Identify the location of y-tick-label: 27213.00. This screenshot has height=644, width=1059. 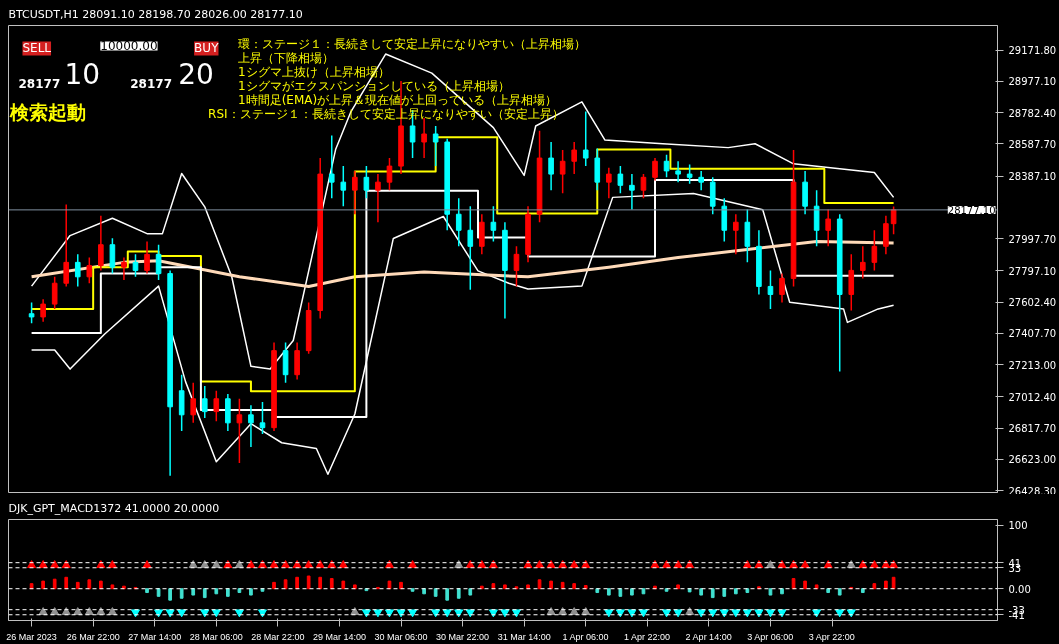
(1032, 365).